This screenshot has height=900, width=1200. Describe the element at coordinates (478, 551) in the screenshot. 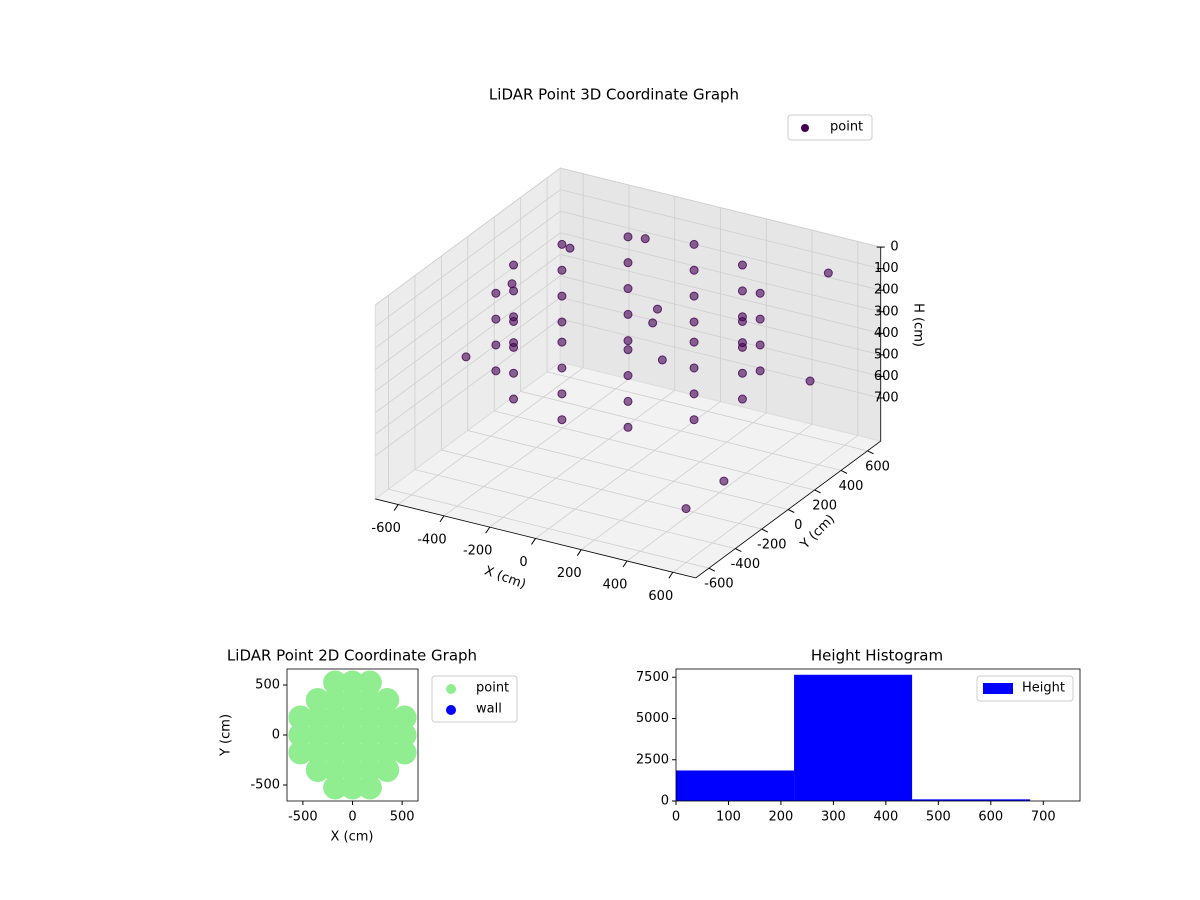

I see `x-tick-label: -200` at that location.